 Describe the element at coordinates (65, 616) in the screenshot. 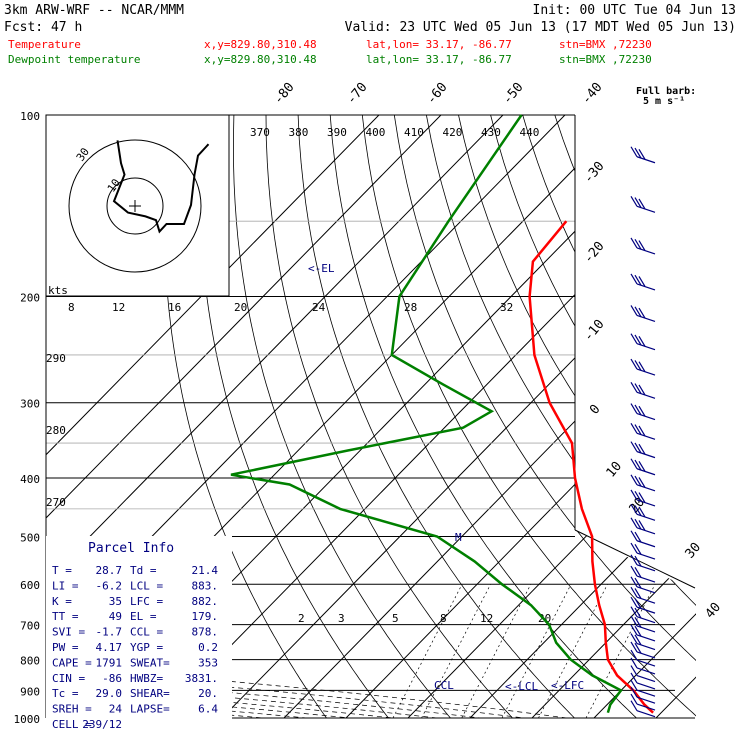

I see `parcel-cell: TT =` at that location.